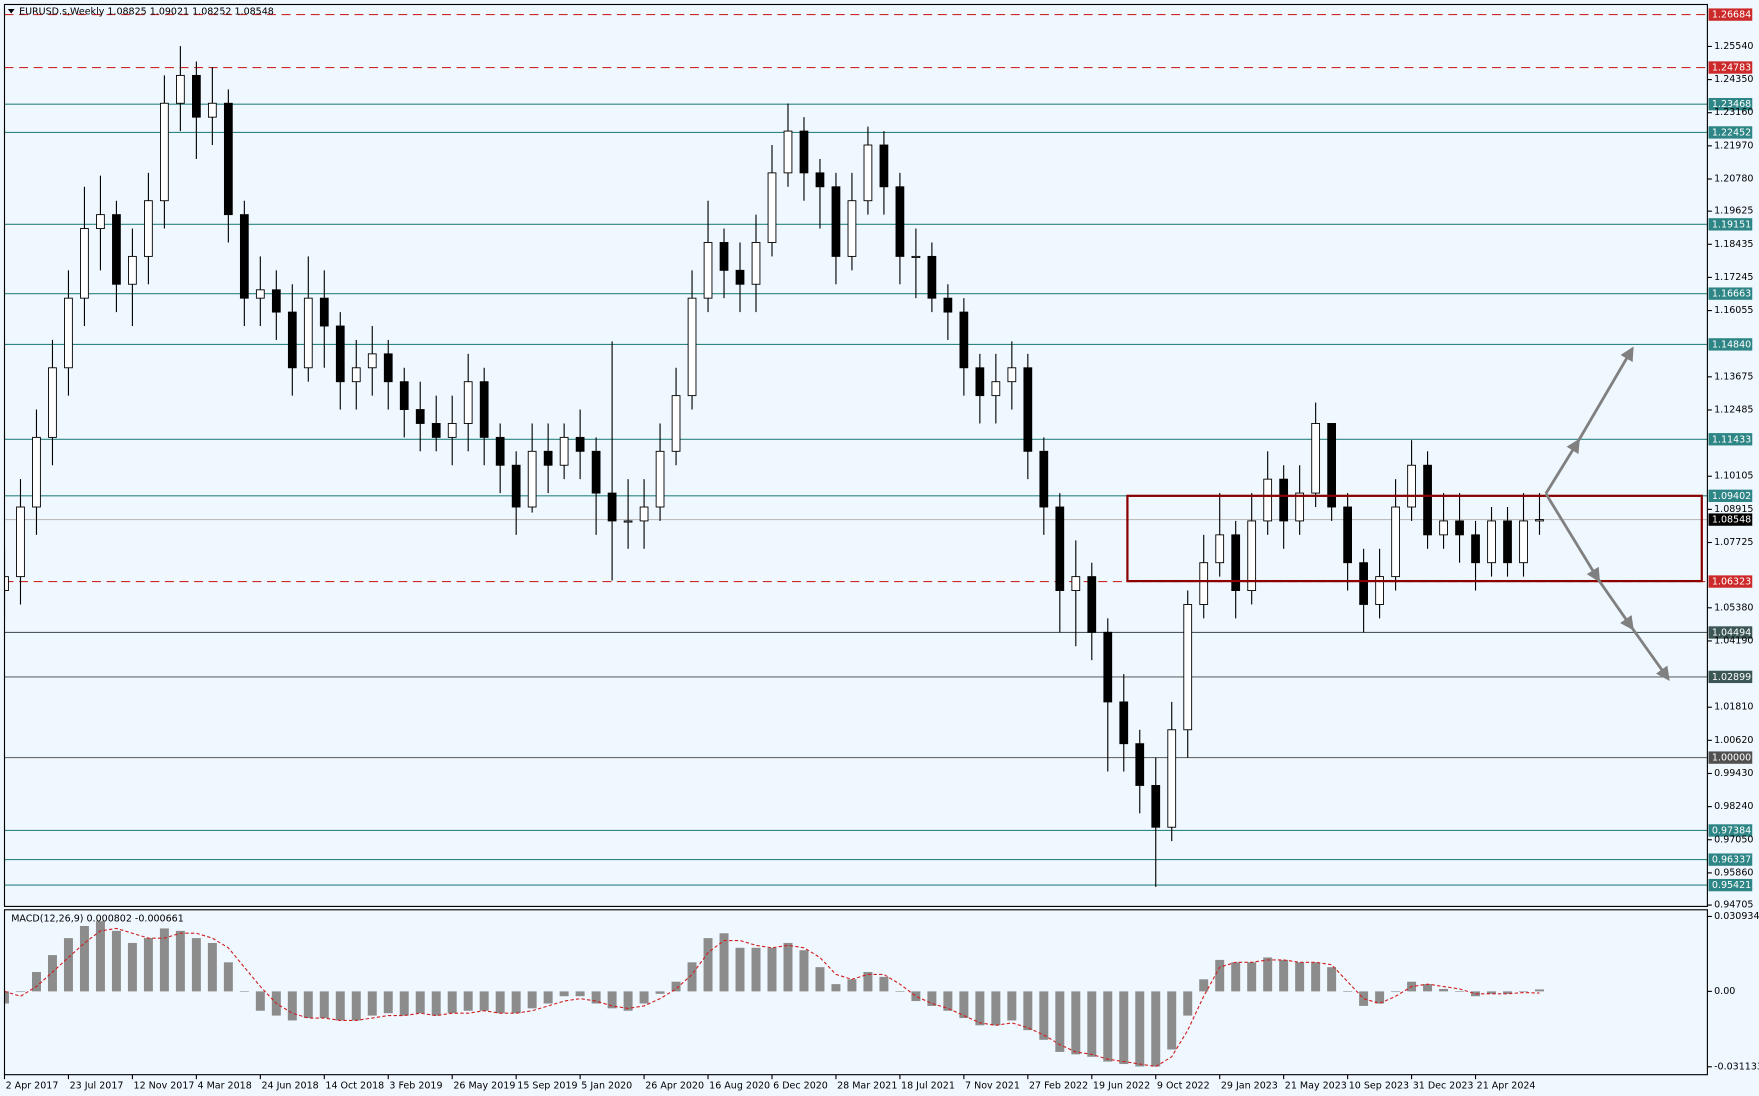 The height and width of the screenshot is (1096, 1759). Describe the element at coordinates (1731, 344) in the screenshot. I see `level-label: 1.14840` at that location.